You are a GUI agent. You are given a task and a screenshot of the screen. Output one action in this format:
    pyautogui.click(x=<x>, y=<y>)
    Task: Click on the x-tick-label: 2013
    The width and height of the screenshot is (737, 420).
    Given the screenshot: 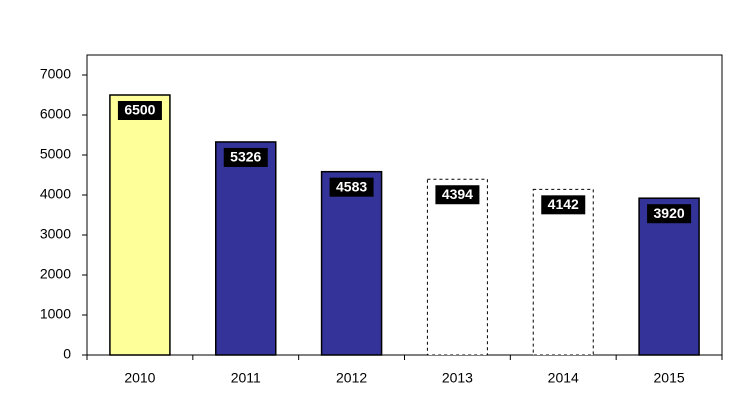 What is the action you would take?
    pyautogui.click(x=457, y=378)
    